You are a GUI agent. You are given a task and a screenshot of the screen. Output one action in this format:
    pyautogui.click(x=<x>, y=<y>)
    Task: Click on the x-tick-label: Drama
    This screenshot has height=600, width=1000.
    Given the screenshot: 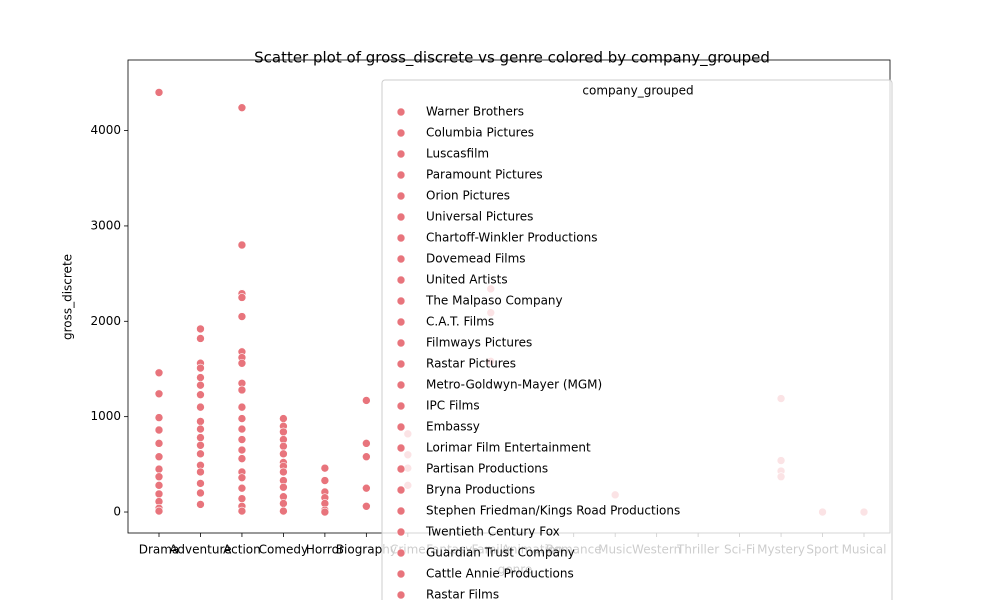 What is the action you would take?
    pyautogui.click(x=159, y=550)
    